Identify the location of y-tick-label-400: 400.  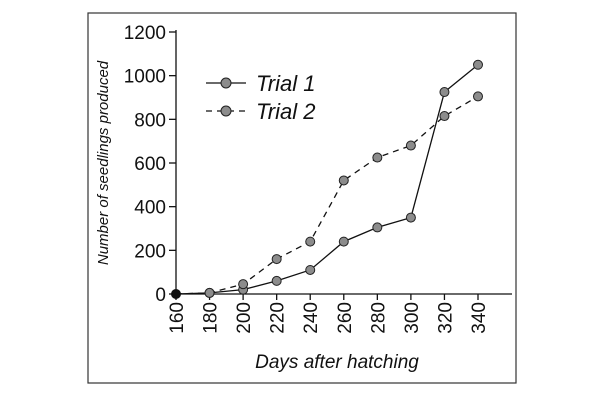
(150, 208).